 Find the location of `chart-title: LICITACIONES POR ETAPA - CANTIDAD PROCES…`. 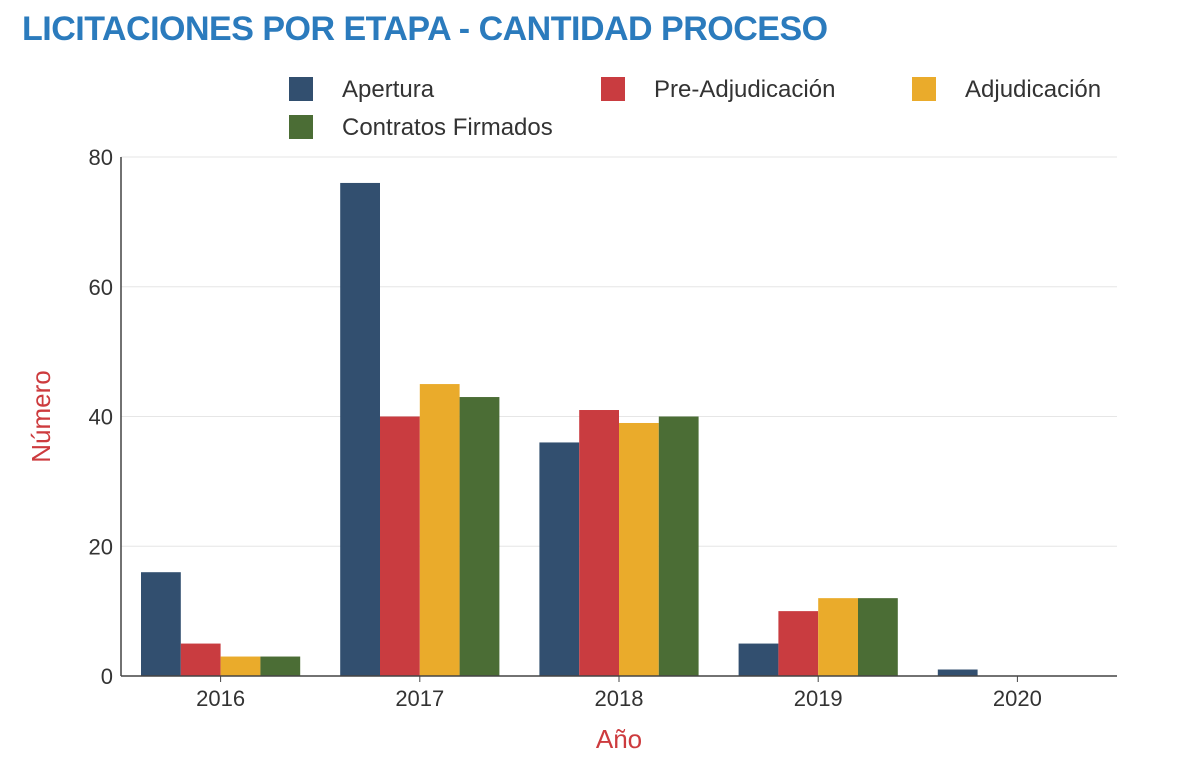

chart-title: LICITACIONES POR ETAPA - CANTIDAD PROCES… is located at coordinates (425, 29).